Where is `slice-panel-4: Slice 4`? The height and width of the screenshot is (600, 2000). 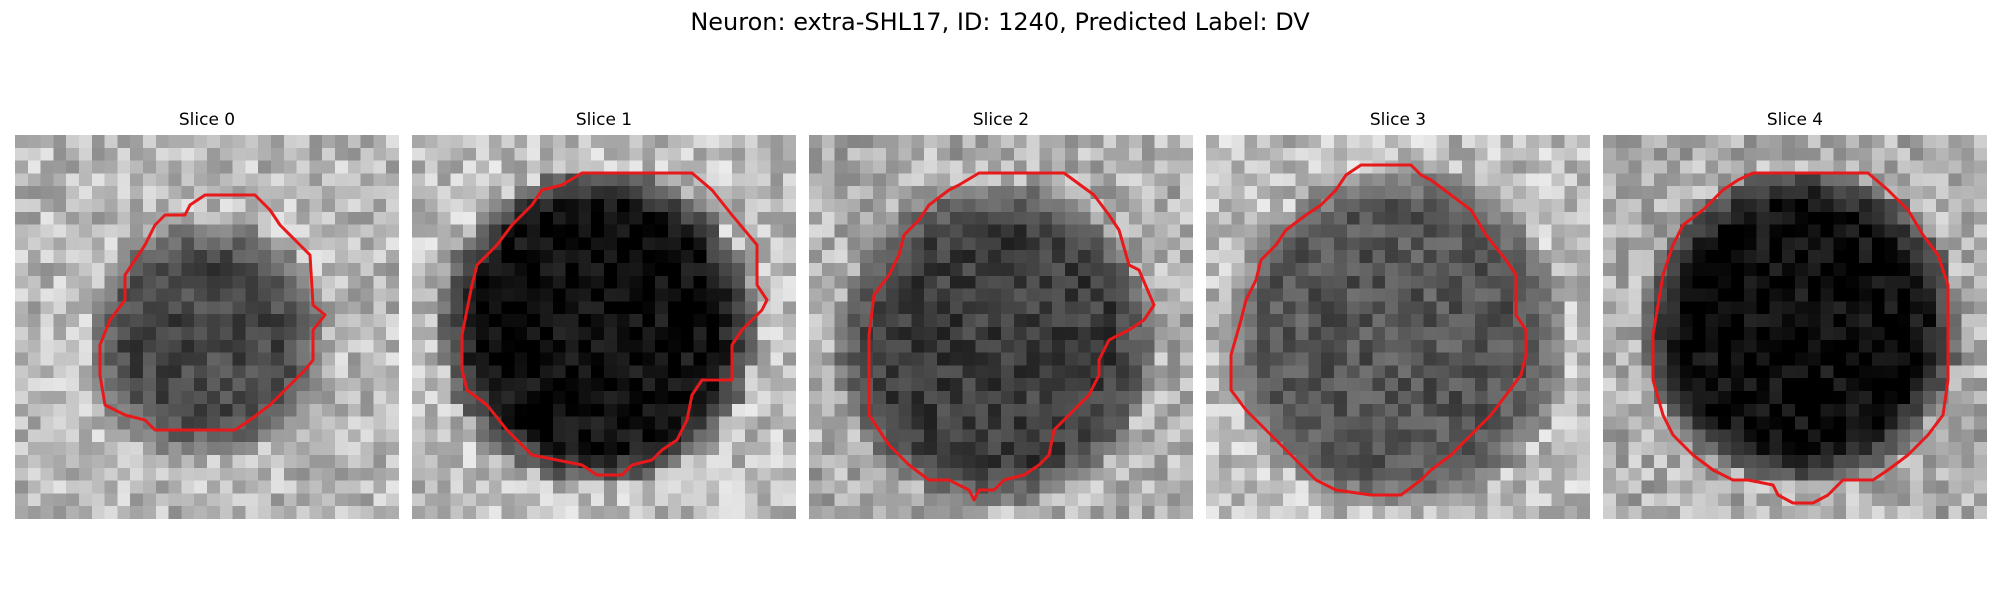
slice-panel-4: Slice 4 is located at coordinates (1795, 313).